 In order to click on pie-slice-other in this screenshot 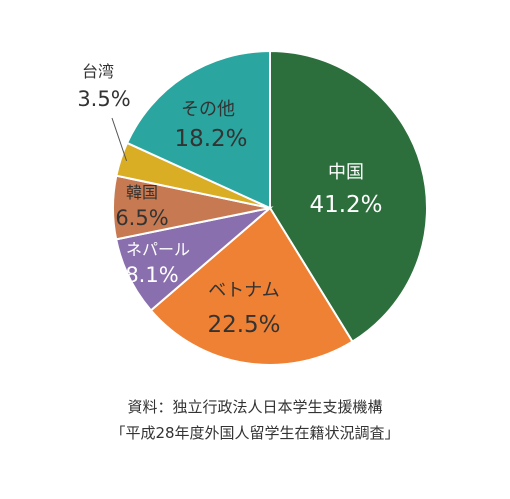, I will do `click(198, 129)`.